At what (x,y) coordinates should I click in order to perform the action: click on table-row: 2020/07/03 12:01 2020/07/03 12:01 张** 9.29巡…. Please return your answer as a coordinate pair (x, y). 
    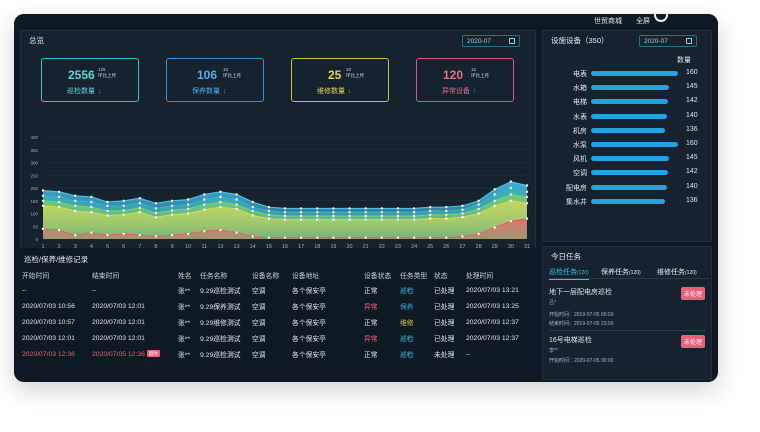
    Looking at the image, I should click on (277, 338).